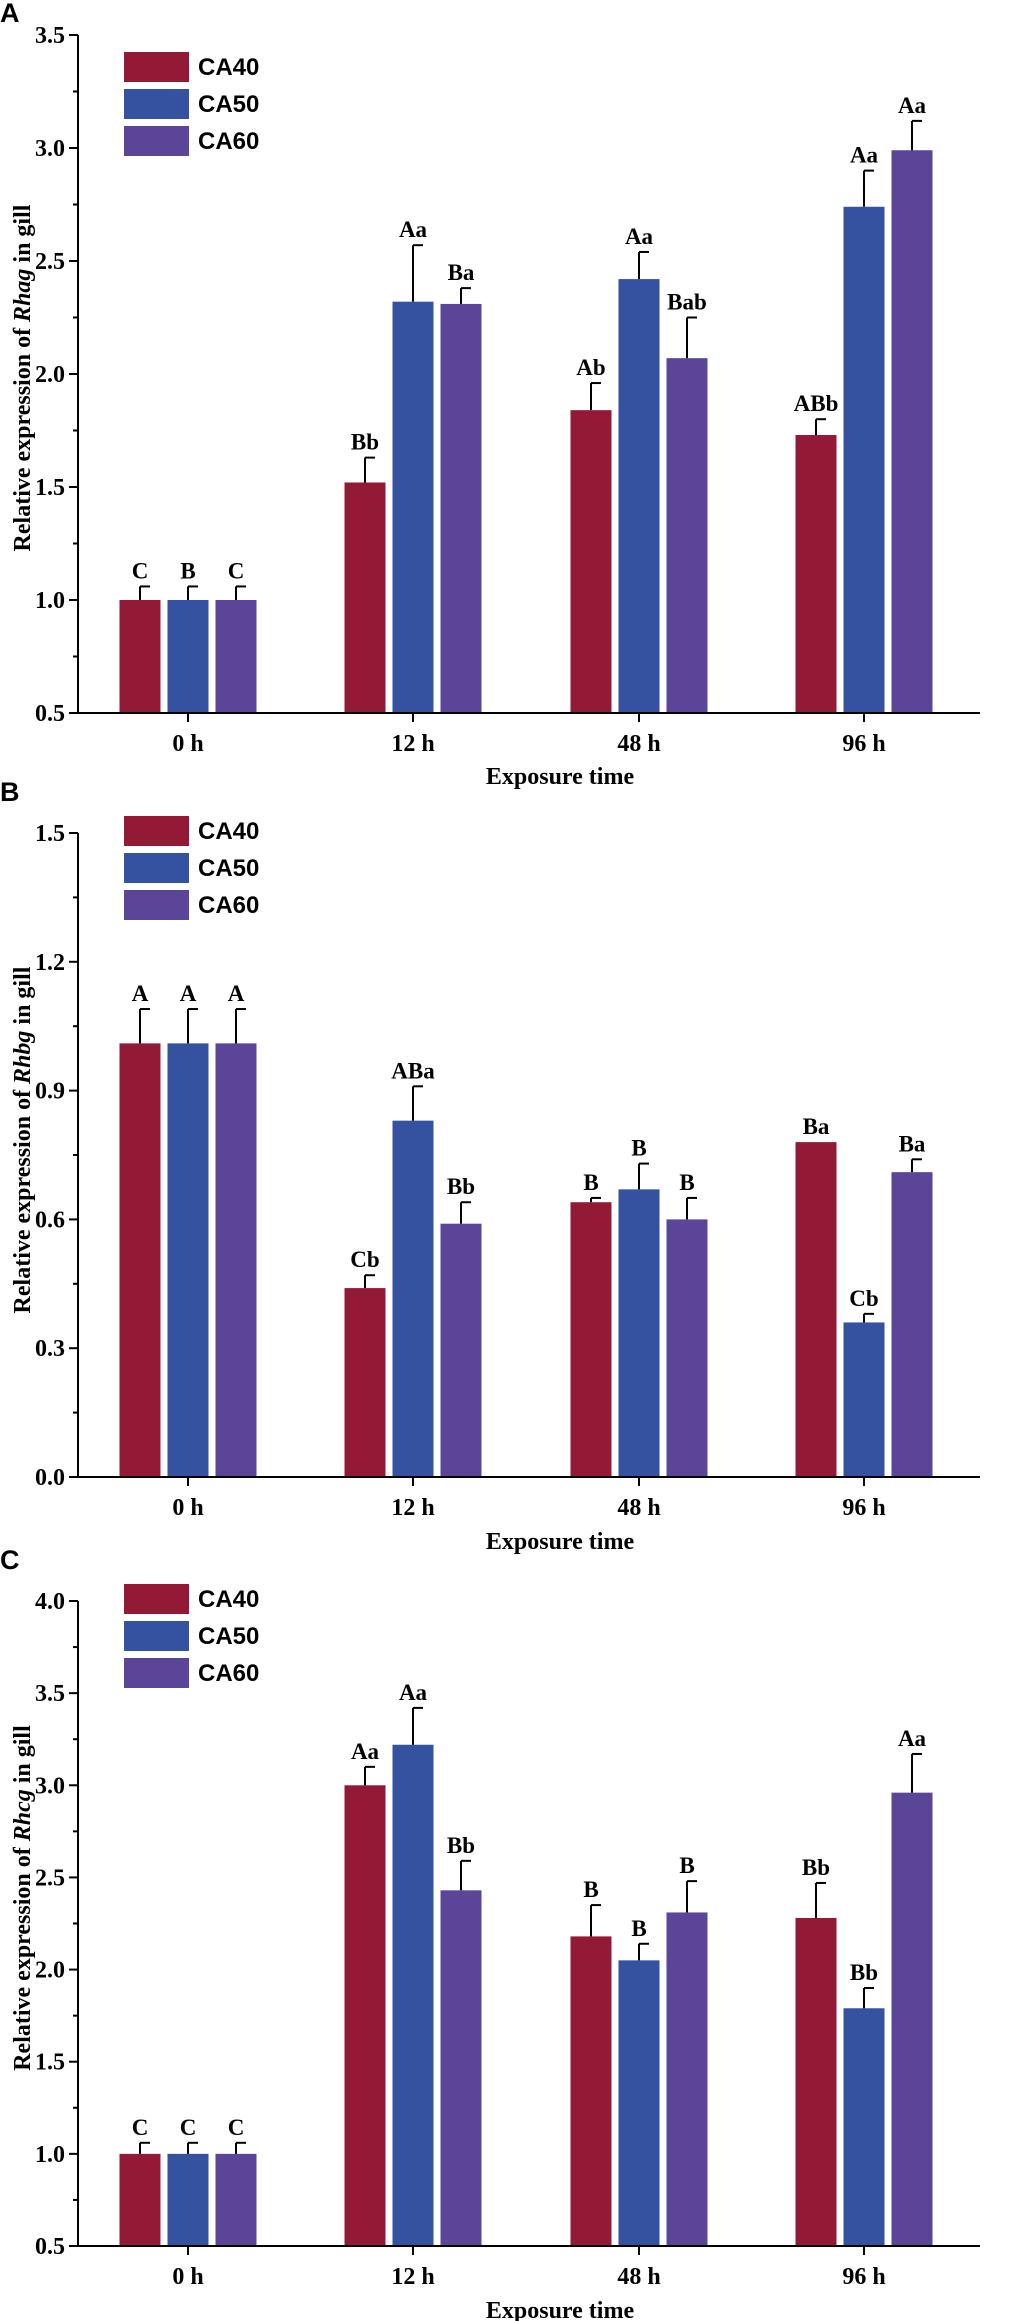 The width and height of the screenshot is (1011, 2321). Describe the element at coordinates (50, 601) in the screenshot. I see `y-tick-label-a-1: 1.0` at that location.